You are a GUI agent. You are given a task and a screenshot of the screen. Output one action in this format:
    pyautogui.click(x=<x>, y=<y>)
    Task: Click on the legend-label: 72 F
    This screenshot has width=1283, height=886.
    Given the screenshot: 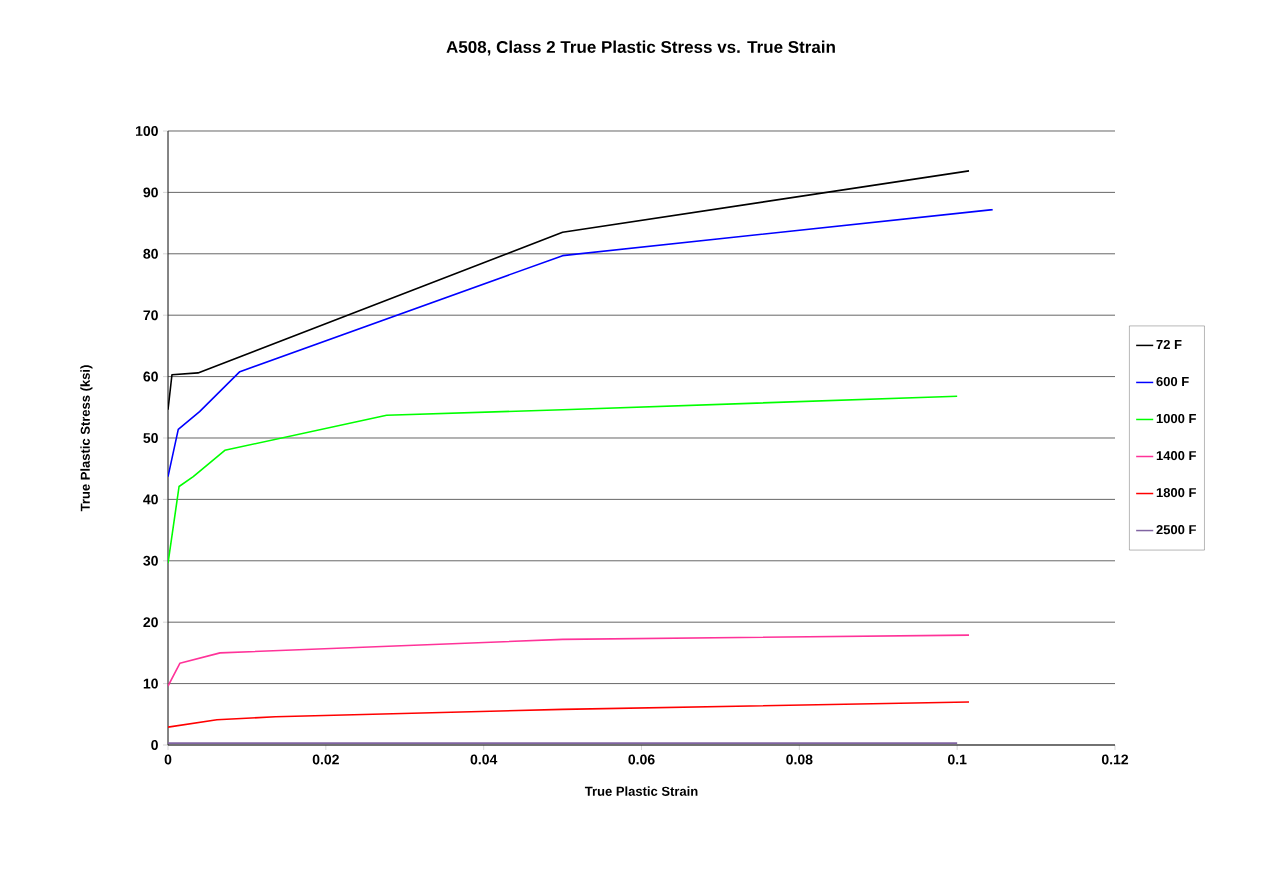 What is the action you would take?
    pyautogui.click(x=1169, y=344)
    